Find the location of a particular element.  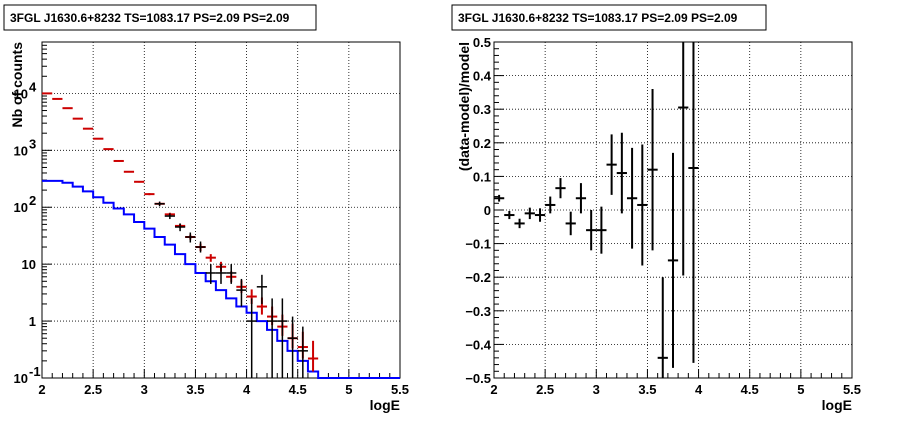

y-tick-label: 0.4 is located at coordinates (482, 76).